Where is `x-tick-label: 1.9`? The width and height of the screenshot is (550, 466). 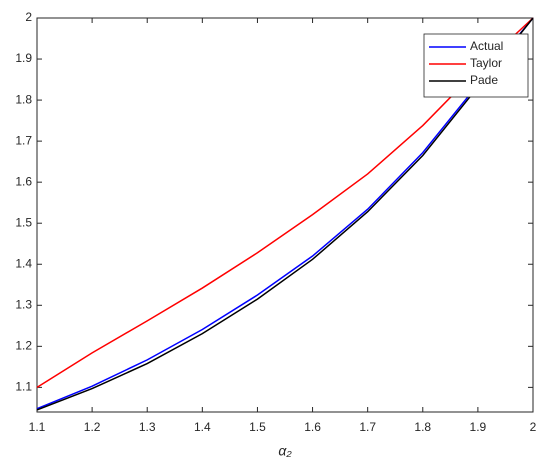
x-tick-label: 1.9 is located at coordinates (478, 427).